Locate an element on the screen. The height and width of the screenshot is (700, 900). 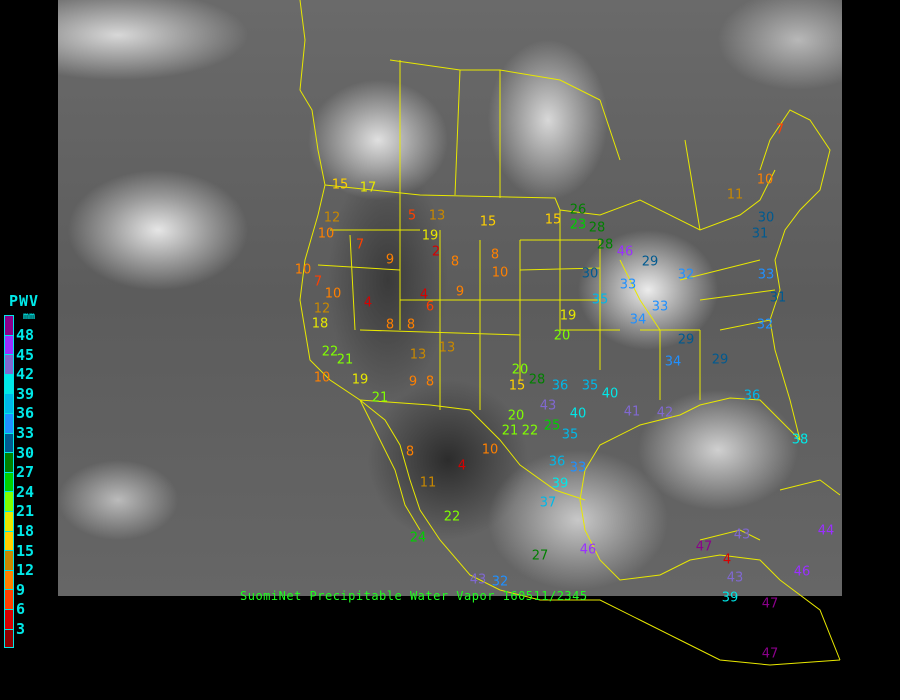
legend-tick-label: 48 is located at coordinates (25, 335).